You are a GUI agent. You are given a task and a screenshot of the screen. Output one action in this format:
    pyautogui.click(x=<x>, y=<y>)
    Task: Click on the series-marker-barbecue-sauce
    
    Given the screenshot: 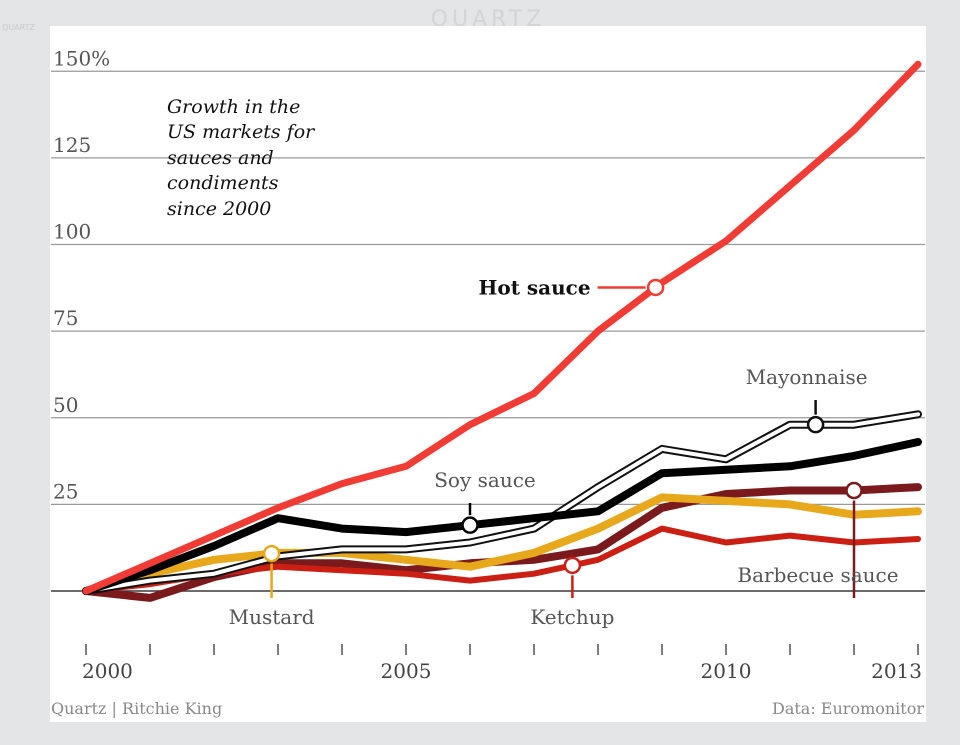 What is the action you would take?
    pyautogui.click(x=854, y=490)
    